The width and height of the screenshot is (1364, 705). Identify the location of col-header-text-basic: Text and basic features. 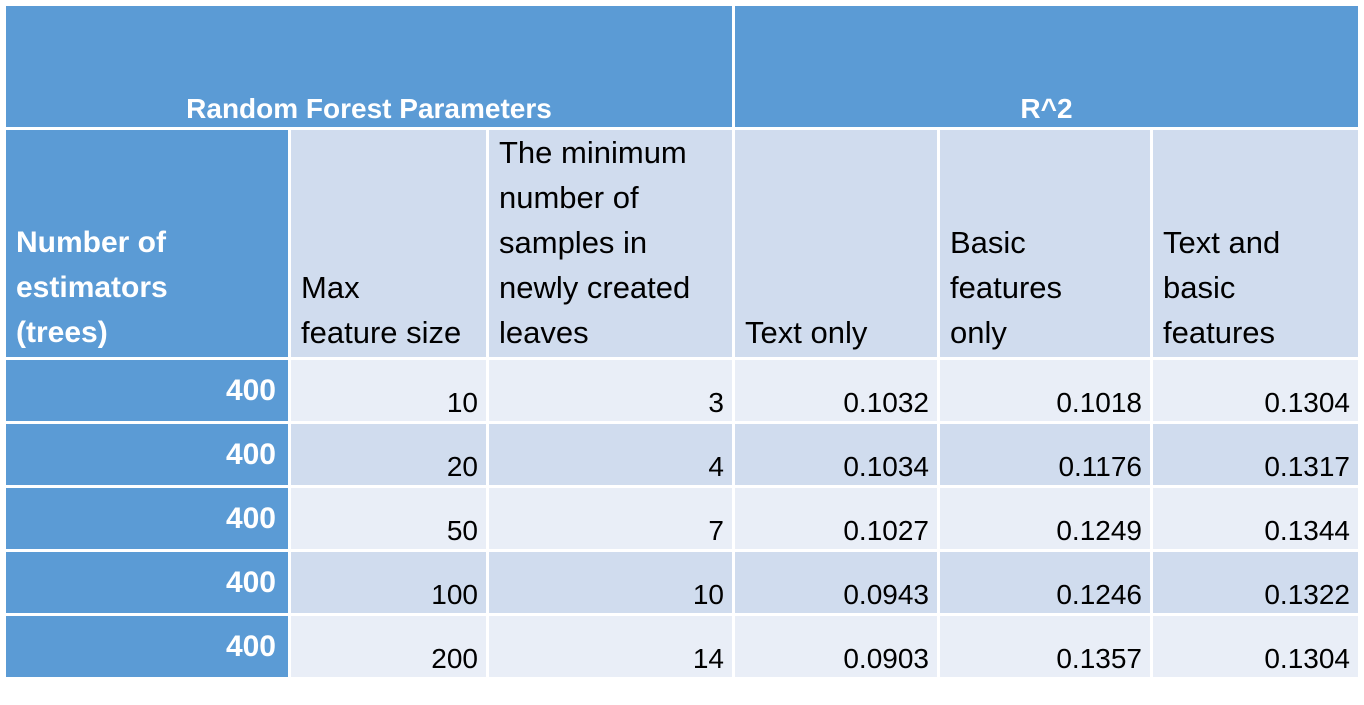
(1255, 243).